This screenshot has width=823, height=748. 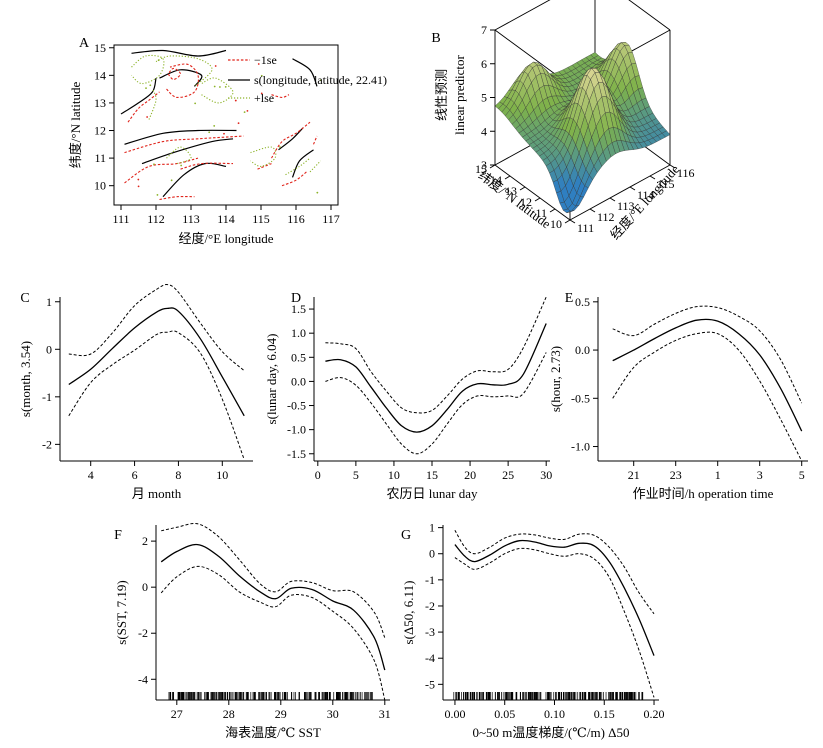 I want to click on z-tick-label: 5, so click(x=484, y=98).